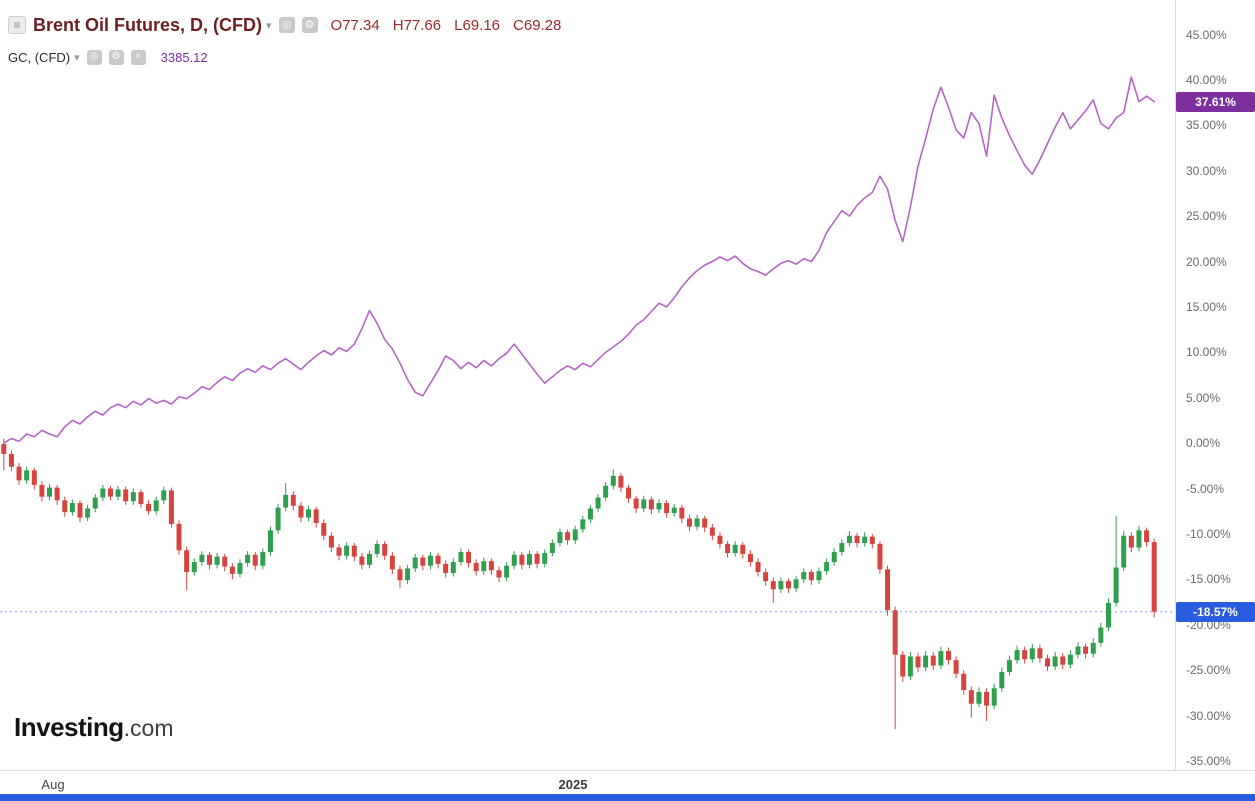  I want to click on brent-last-value-badge: -18.57%, so click(1215, 611).